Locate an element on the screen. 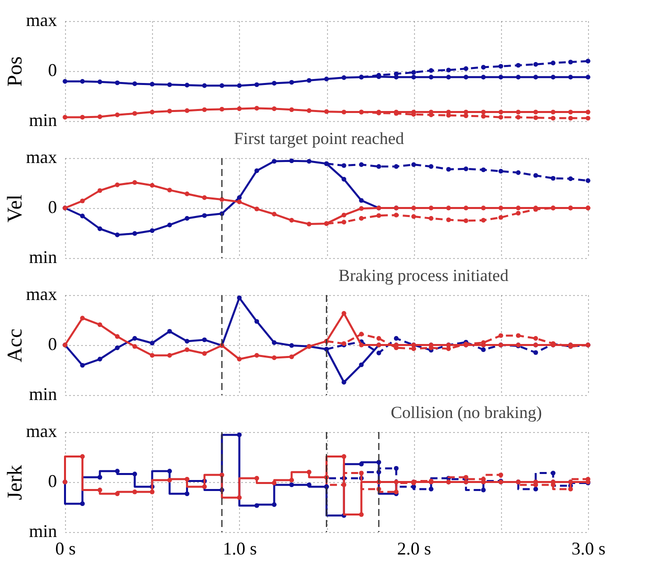  x-tick-label: 0 s is located at coordinates (65, 548).